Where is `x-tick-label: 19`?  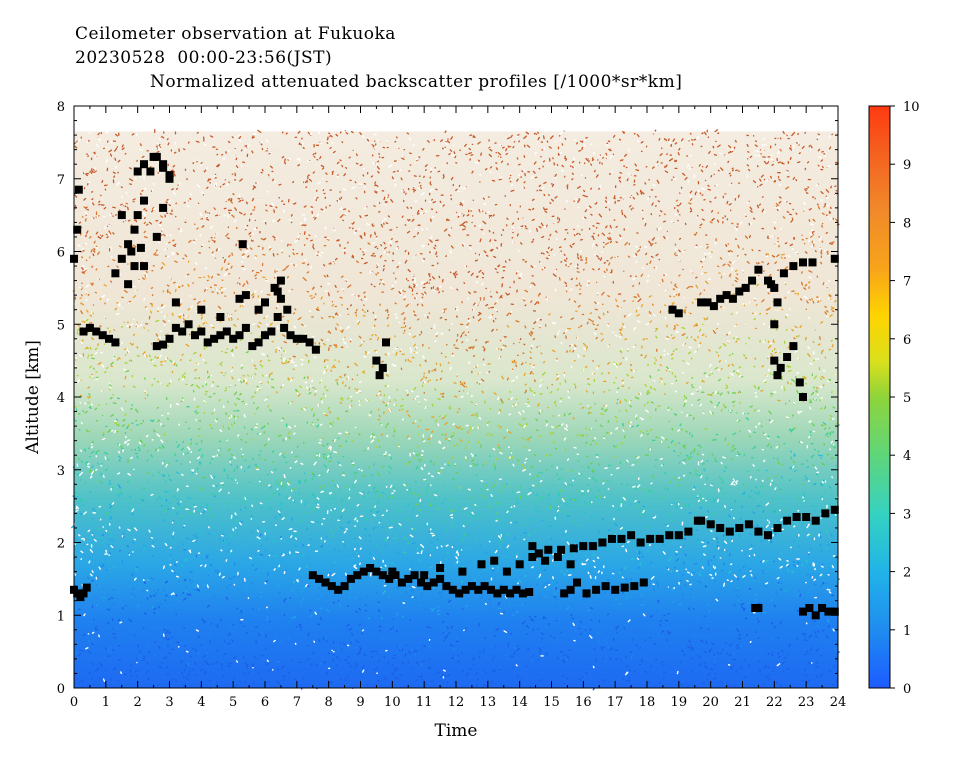
x-tick-label: 19 is located at coordinates (679, 702).